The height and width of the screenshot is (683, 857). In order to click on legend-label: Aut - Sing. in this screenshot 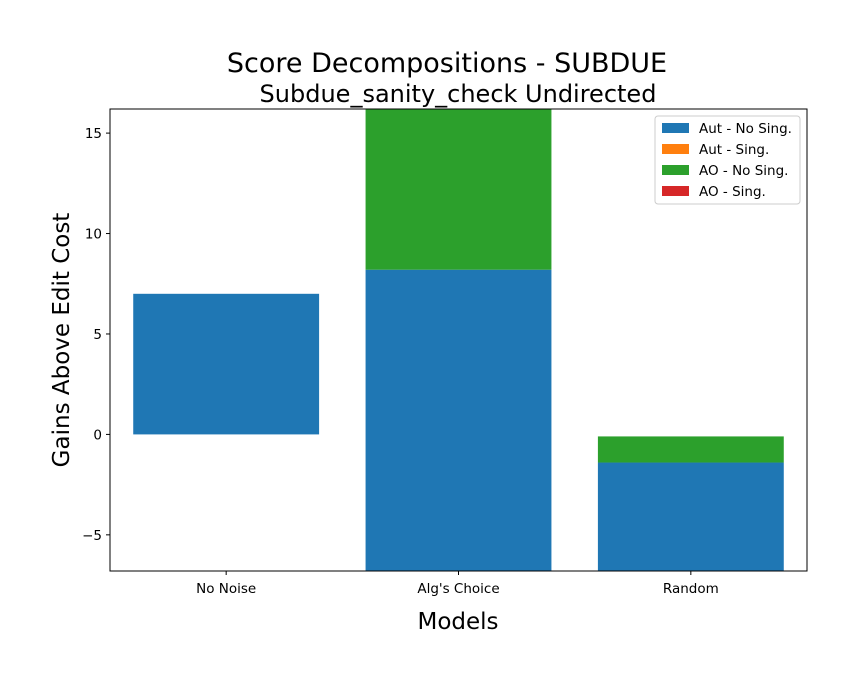, I will do `click(734, 150)`.